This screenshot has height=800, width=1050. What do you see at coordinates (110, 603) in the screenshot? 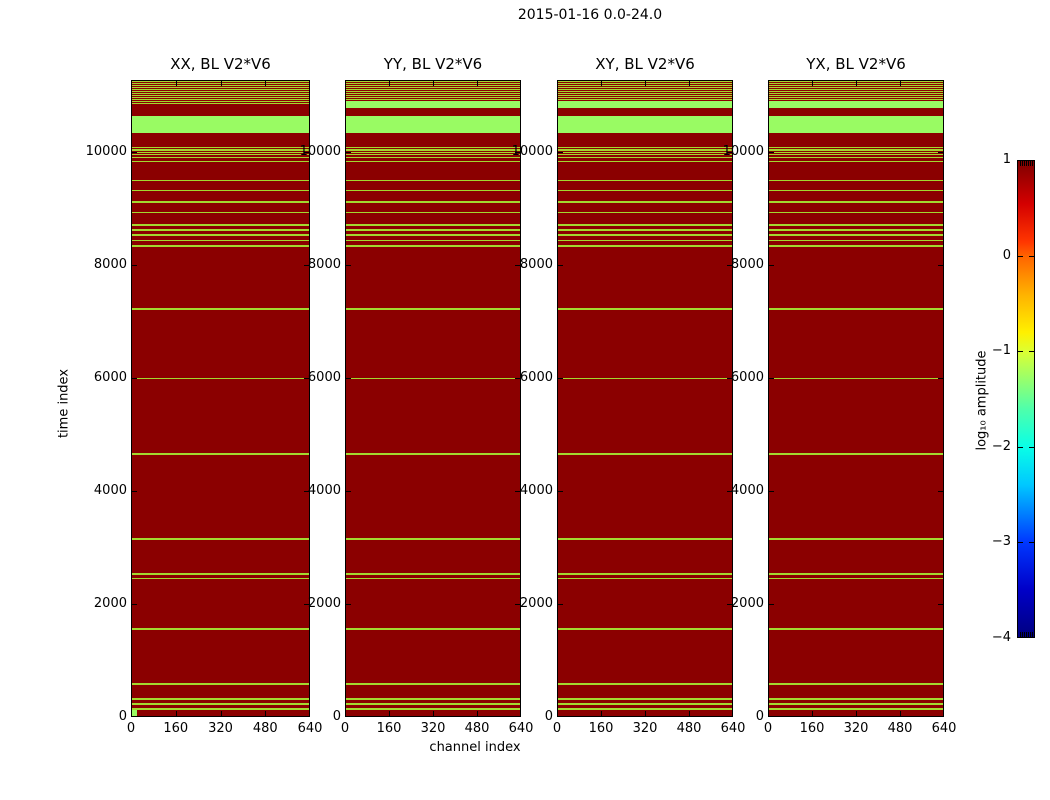
I see `y-tick-label: 2000` at bounding box center [110, 603].